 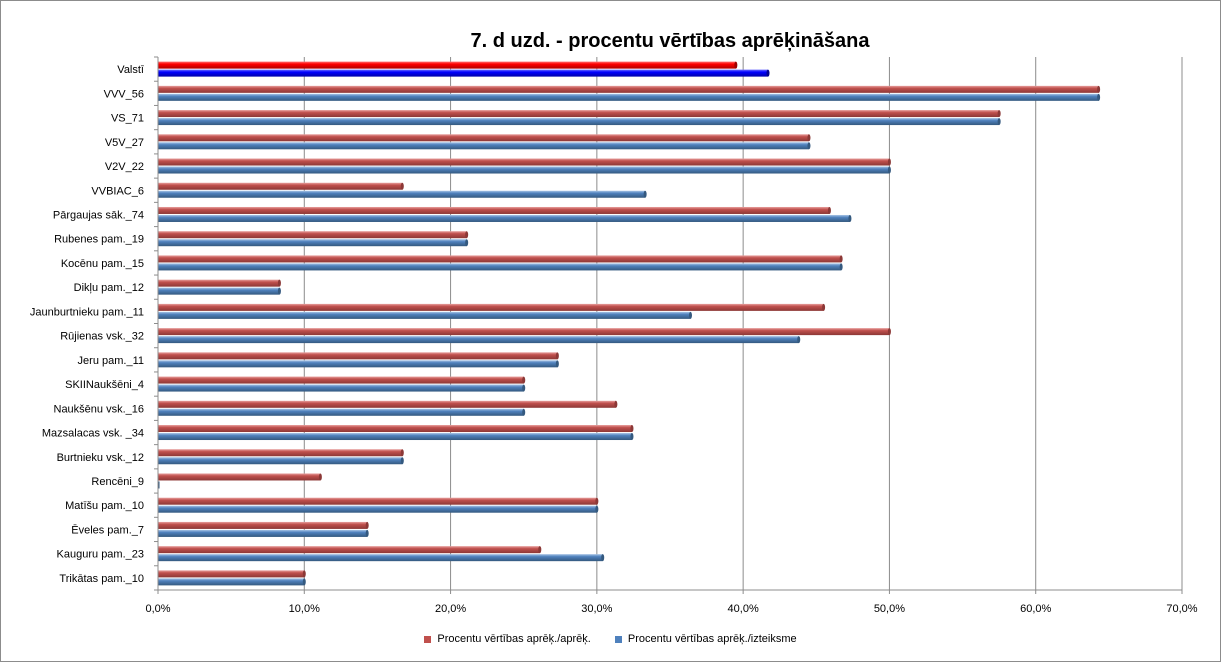 What do you see at coordinates (87, 312) in the screenshot?
I see `category-label: Jaunburtnieku pam._11` at bounding box center [87, 312].